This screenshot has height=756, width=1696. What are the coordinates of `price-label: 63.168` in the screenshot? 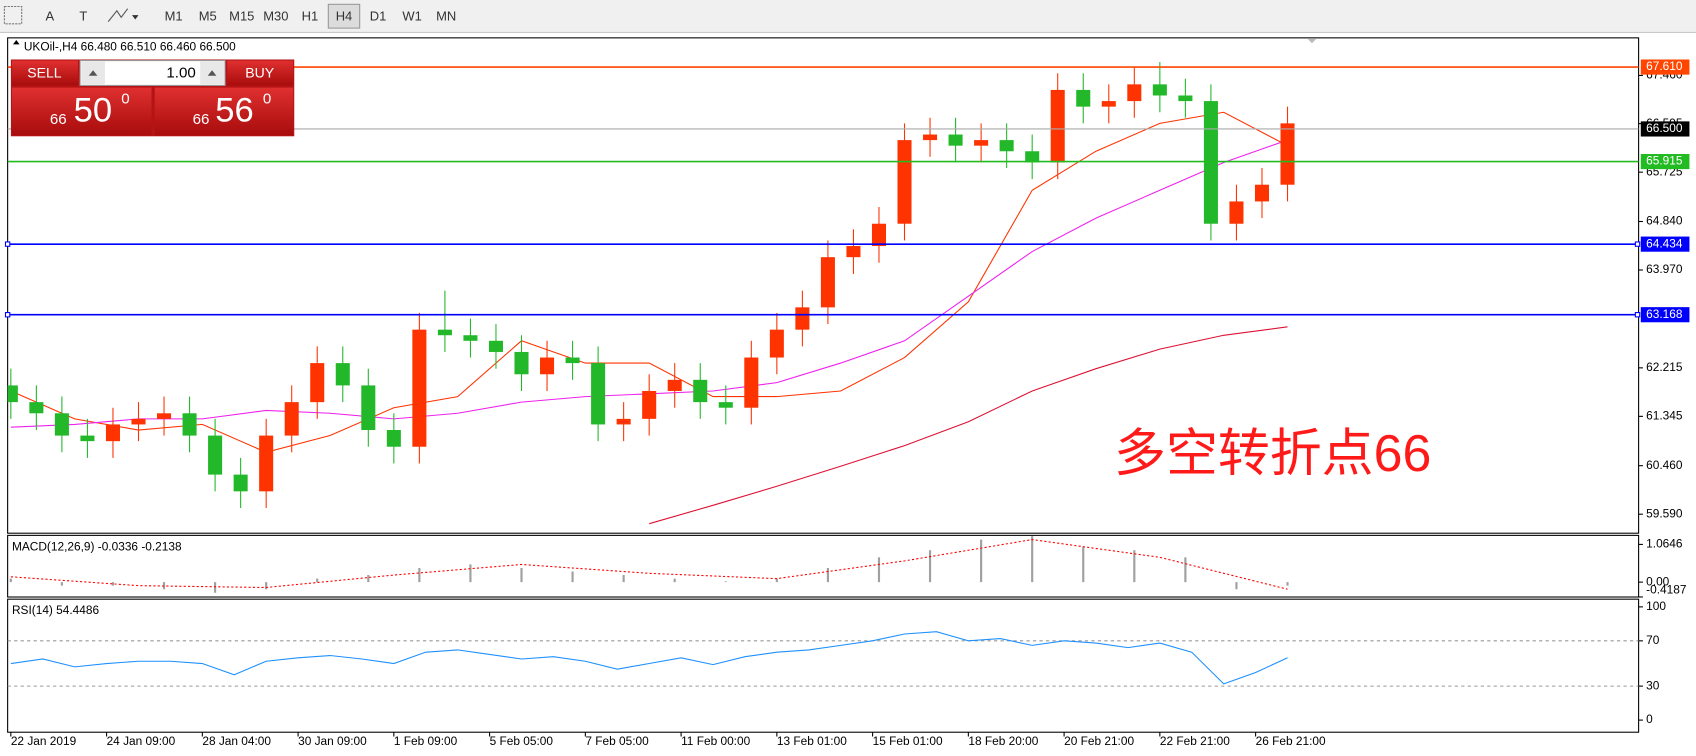 It's located at (1664, 314).